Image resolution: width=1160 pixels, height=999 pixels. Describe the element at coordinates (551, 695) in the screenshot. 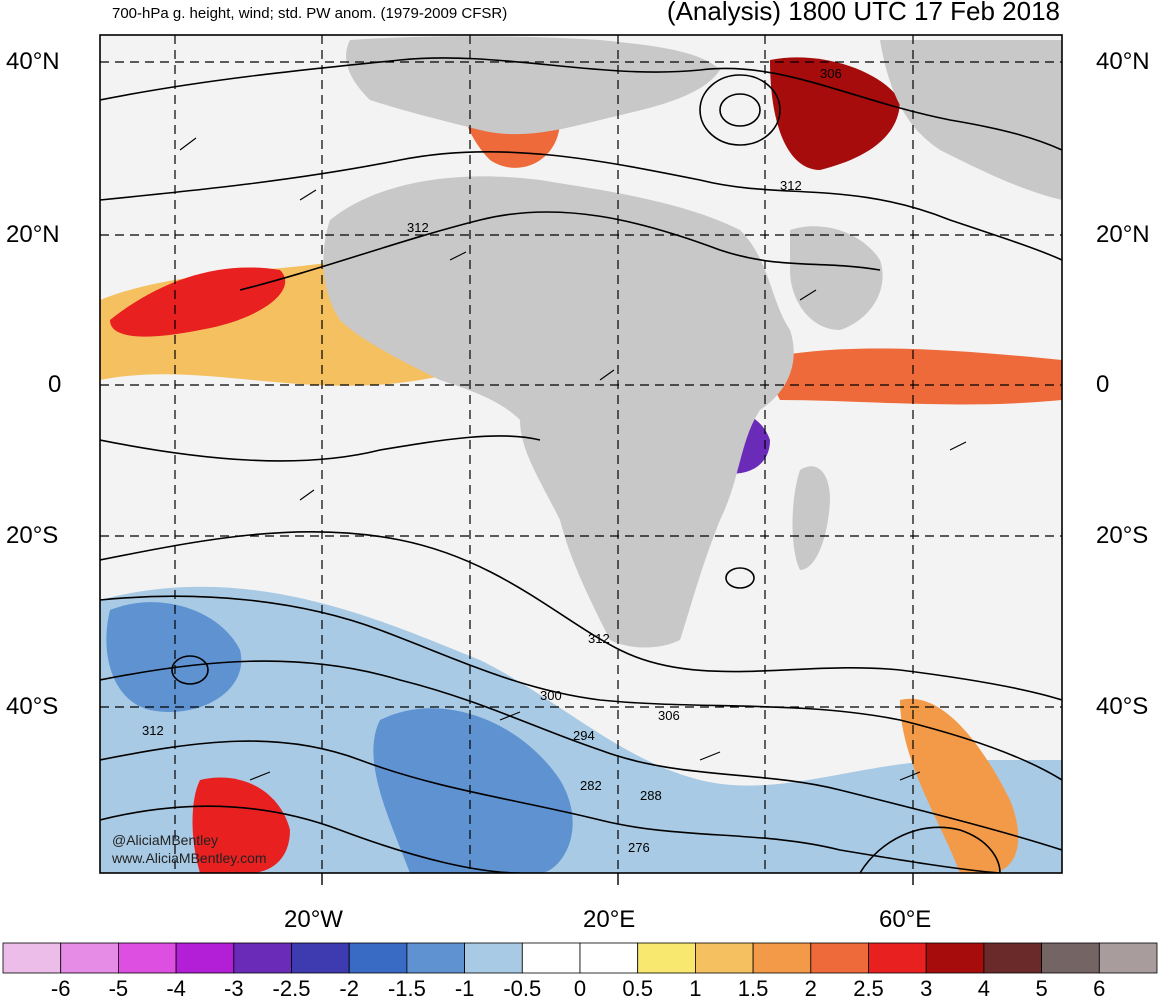

I see `contour-label: 300` at that location.